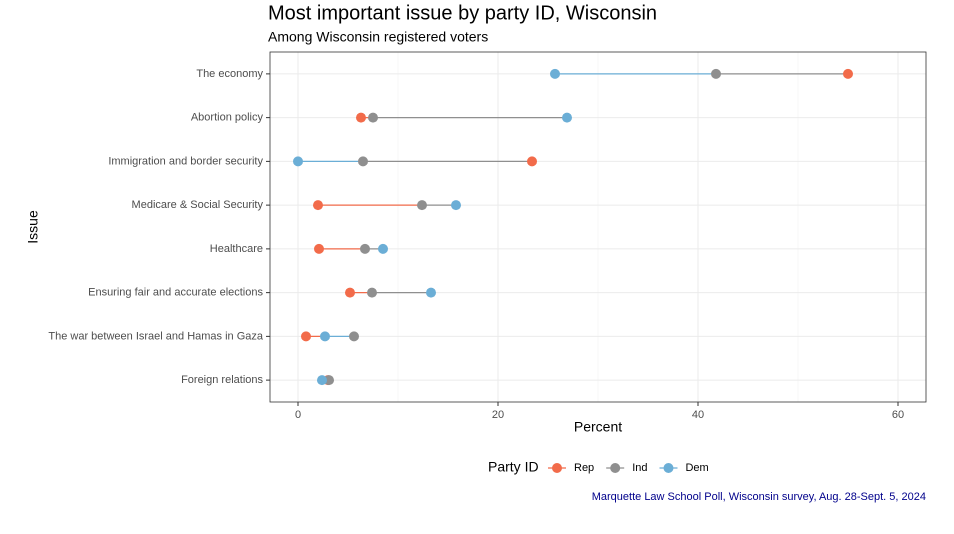  I want to click on y-axis-label: Issue, so click(33, 227).